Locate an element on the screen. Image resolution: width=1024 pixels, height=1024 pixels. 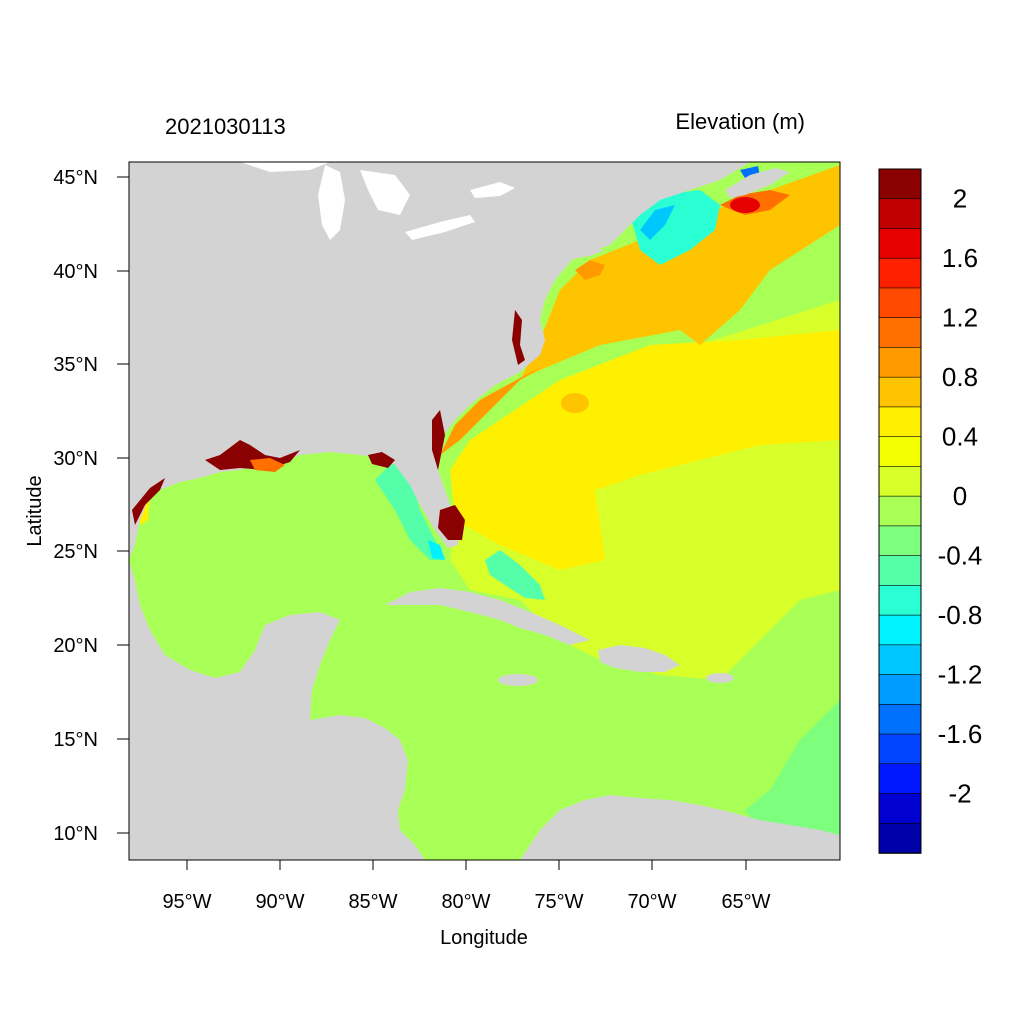
colorbar-label: -0.4 is located at coordinates (960, 556).